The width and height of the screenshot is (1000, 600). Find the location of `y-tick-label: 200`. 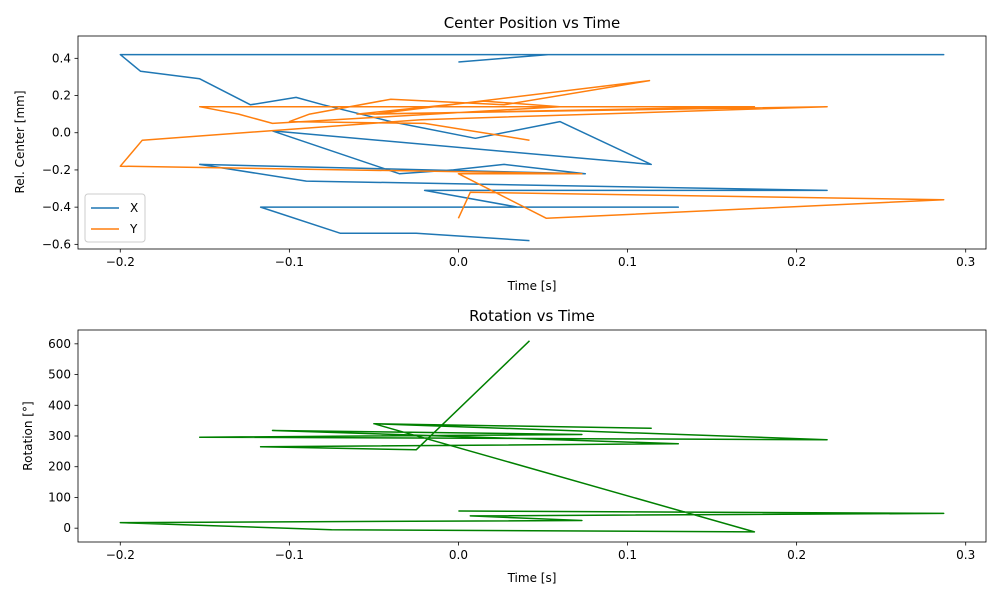

y-tick-label: 200 is located at coordinates (59, 467).